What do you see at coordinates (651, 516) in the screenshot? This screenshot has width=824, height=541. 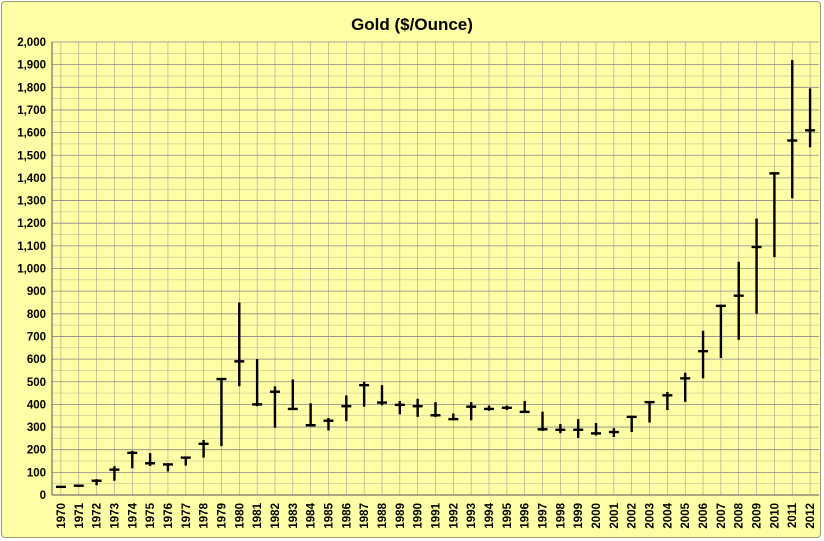 I see `x-tick-label: 2003` at bounding box center [651, 516].